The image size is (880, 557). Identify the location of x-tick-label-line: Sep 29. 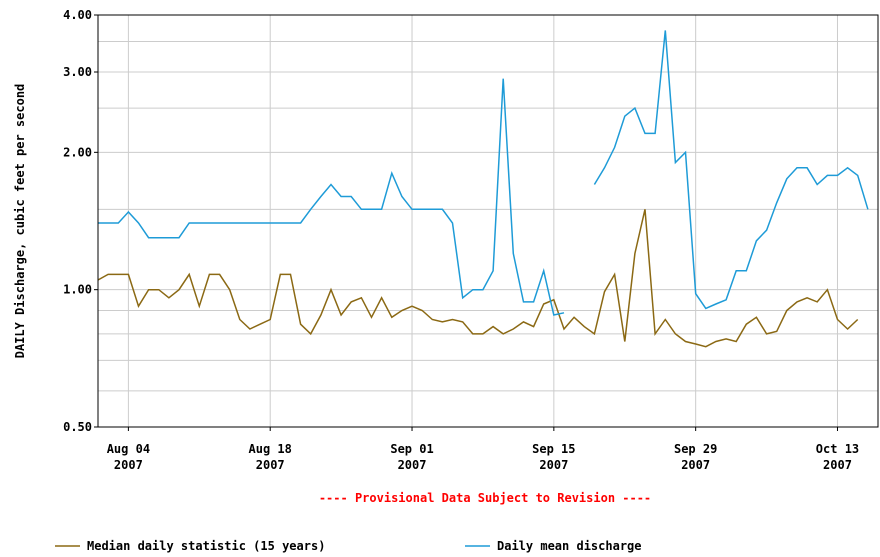
(695, 449).